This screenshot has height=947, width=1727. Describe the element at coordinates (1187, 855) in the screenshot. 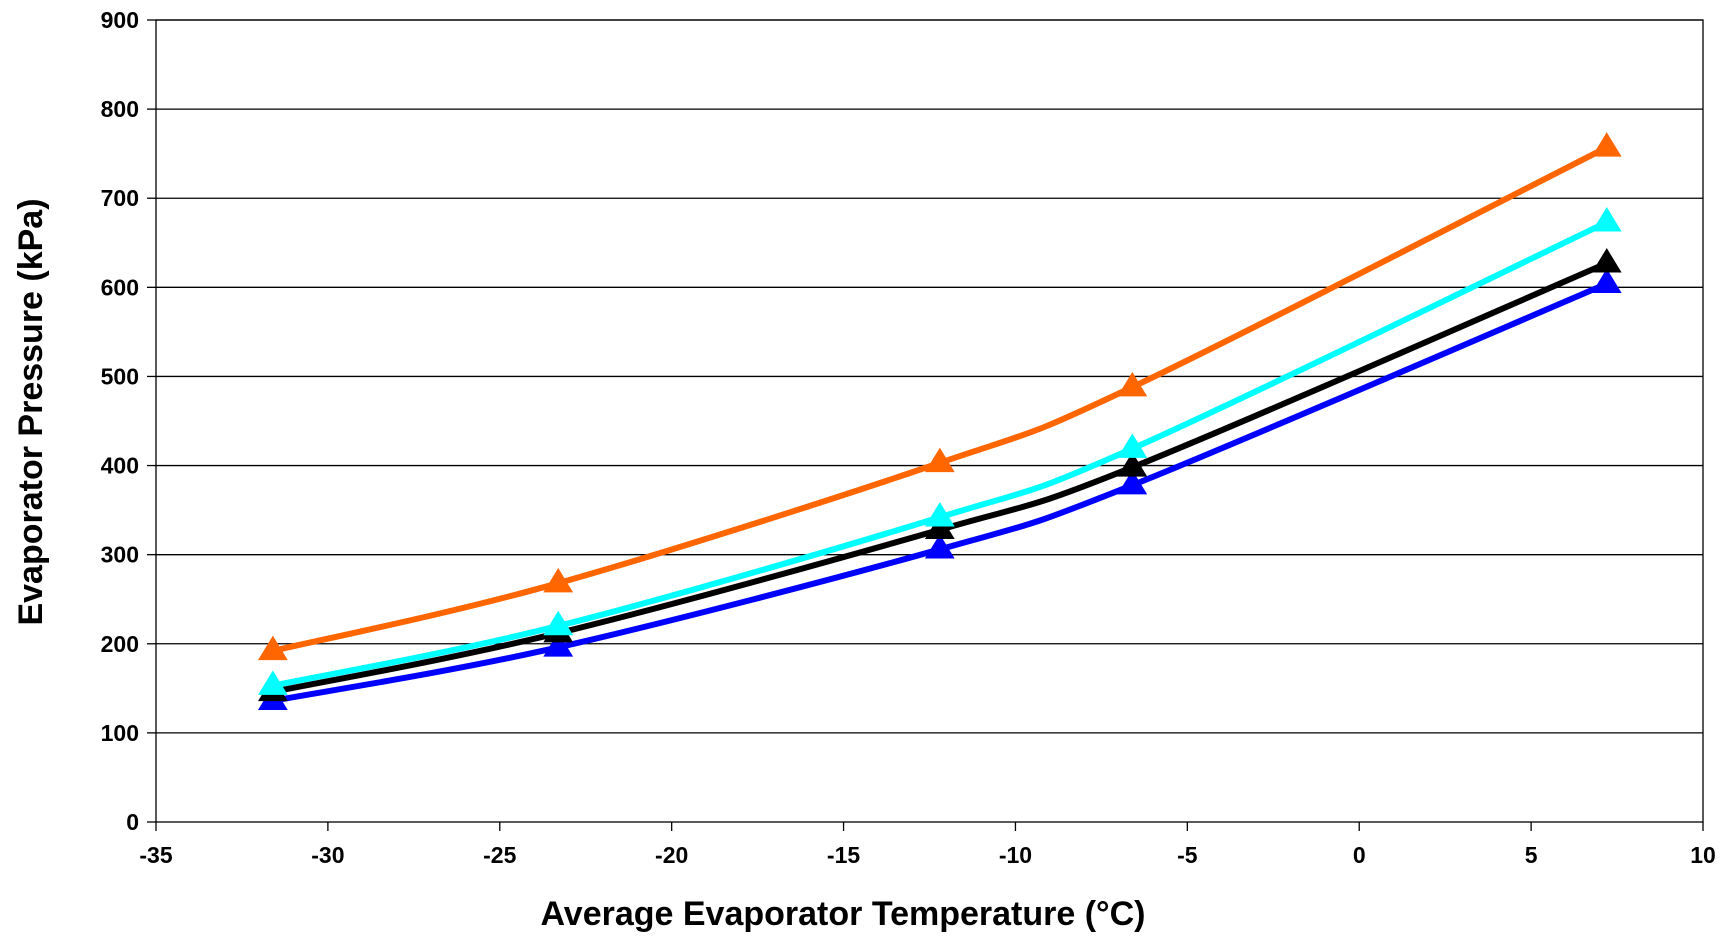

I see `x-tick-label: -5` at that location.